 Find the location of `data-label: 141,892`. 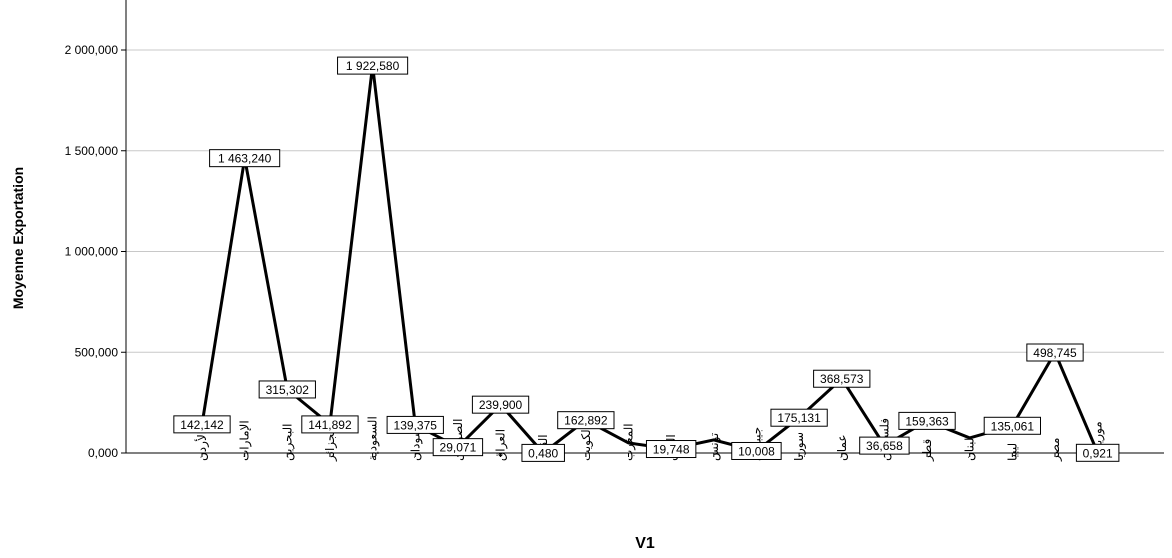

data-label: 141,892 is located at coordinates (330, 424).